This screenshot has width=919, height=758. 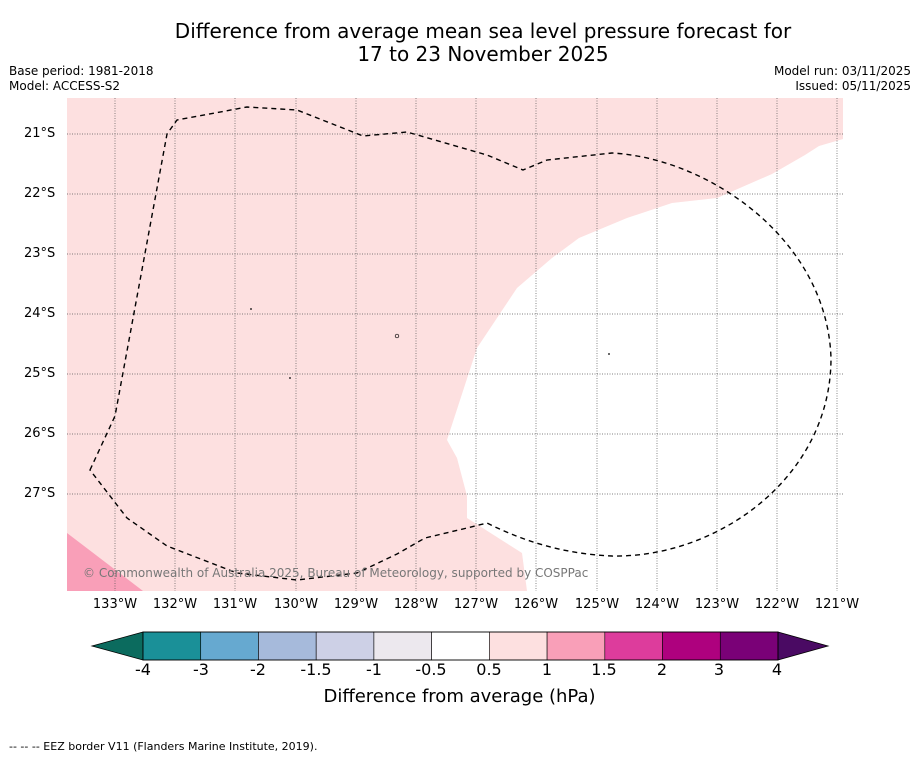 What do you see at coordinates (115, 604) in the screenshot?
I see `lon-label-133w: 133°W` at bounding box center [115, 604].